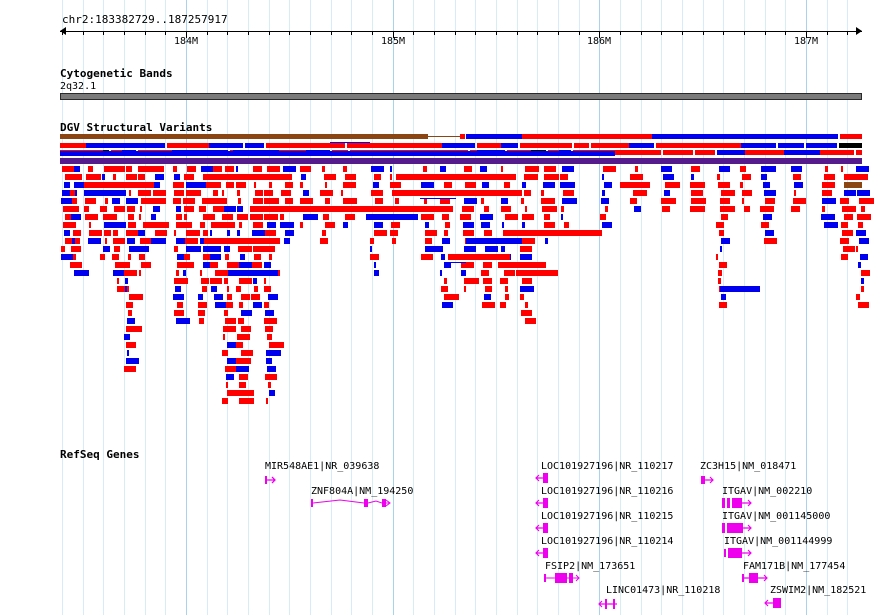  Describe the element at coordinates (461, 96) in the screenshot. I see `cytoband-bar` at that location.